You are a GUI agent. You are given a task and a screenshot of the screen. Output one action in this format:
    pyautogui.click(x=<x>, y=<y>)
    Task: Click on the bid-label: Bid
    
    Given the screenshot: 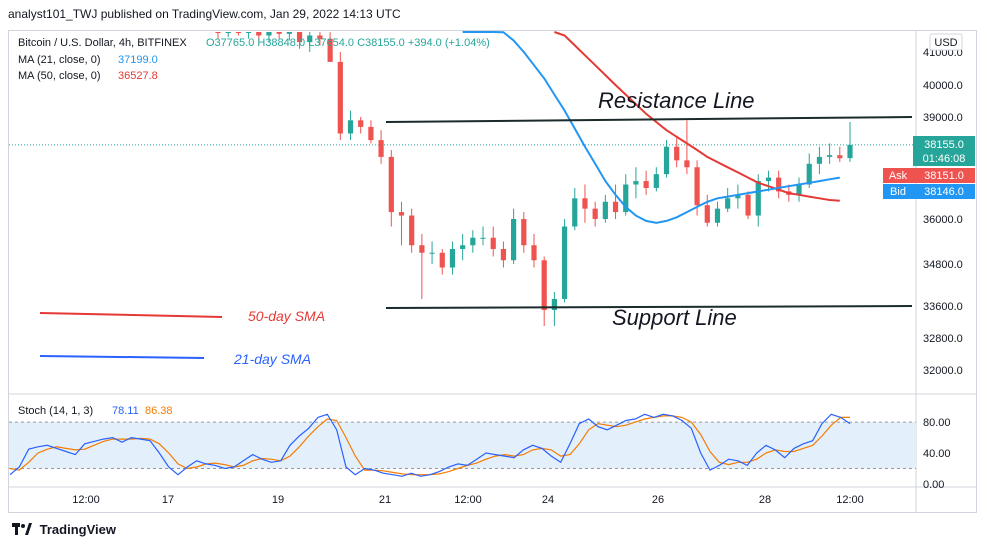 What is the action you would take?
    pyautogui.click(x=898, y=192)
    